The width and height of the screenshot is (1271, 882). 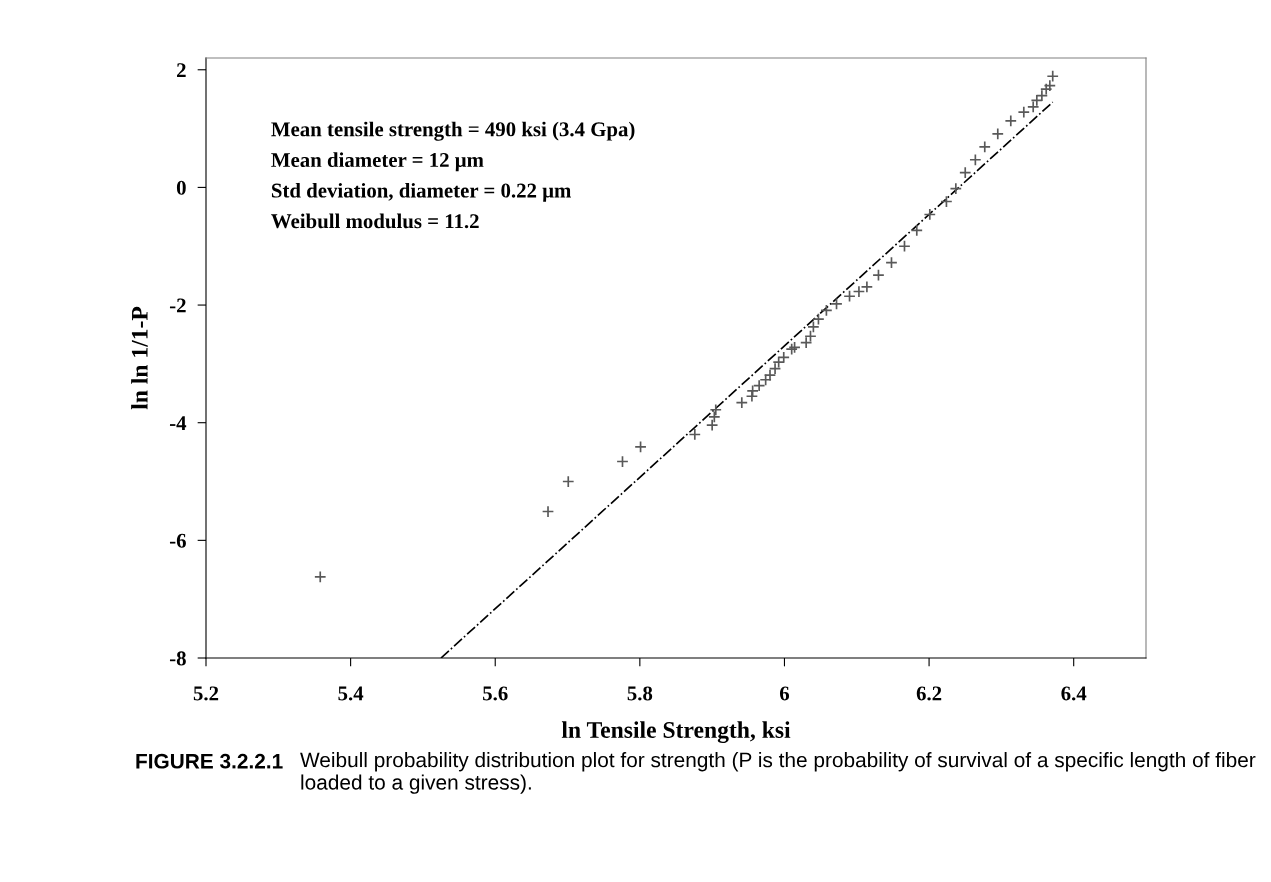 I want to click on annotation: Std deviation, diameter = 0.22 μm, so click(x=421, y=192).